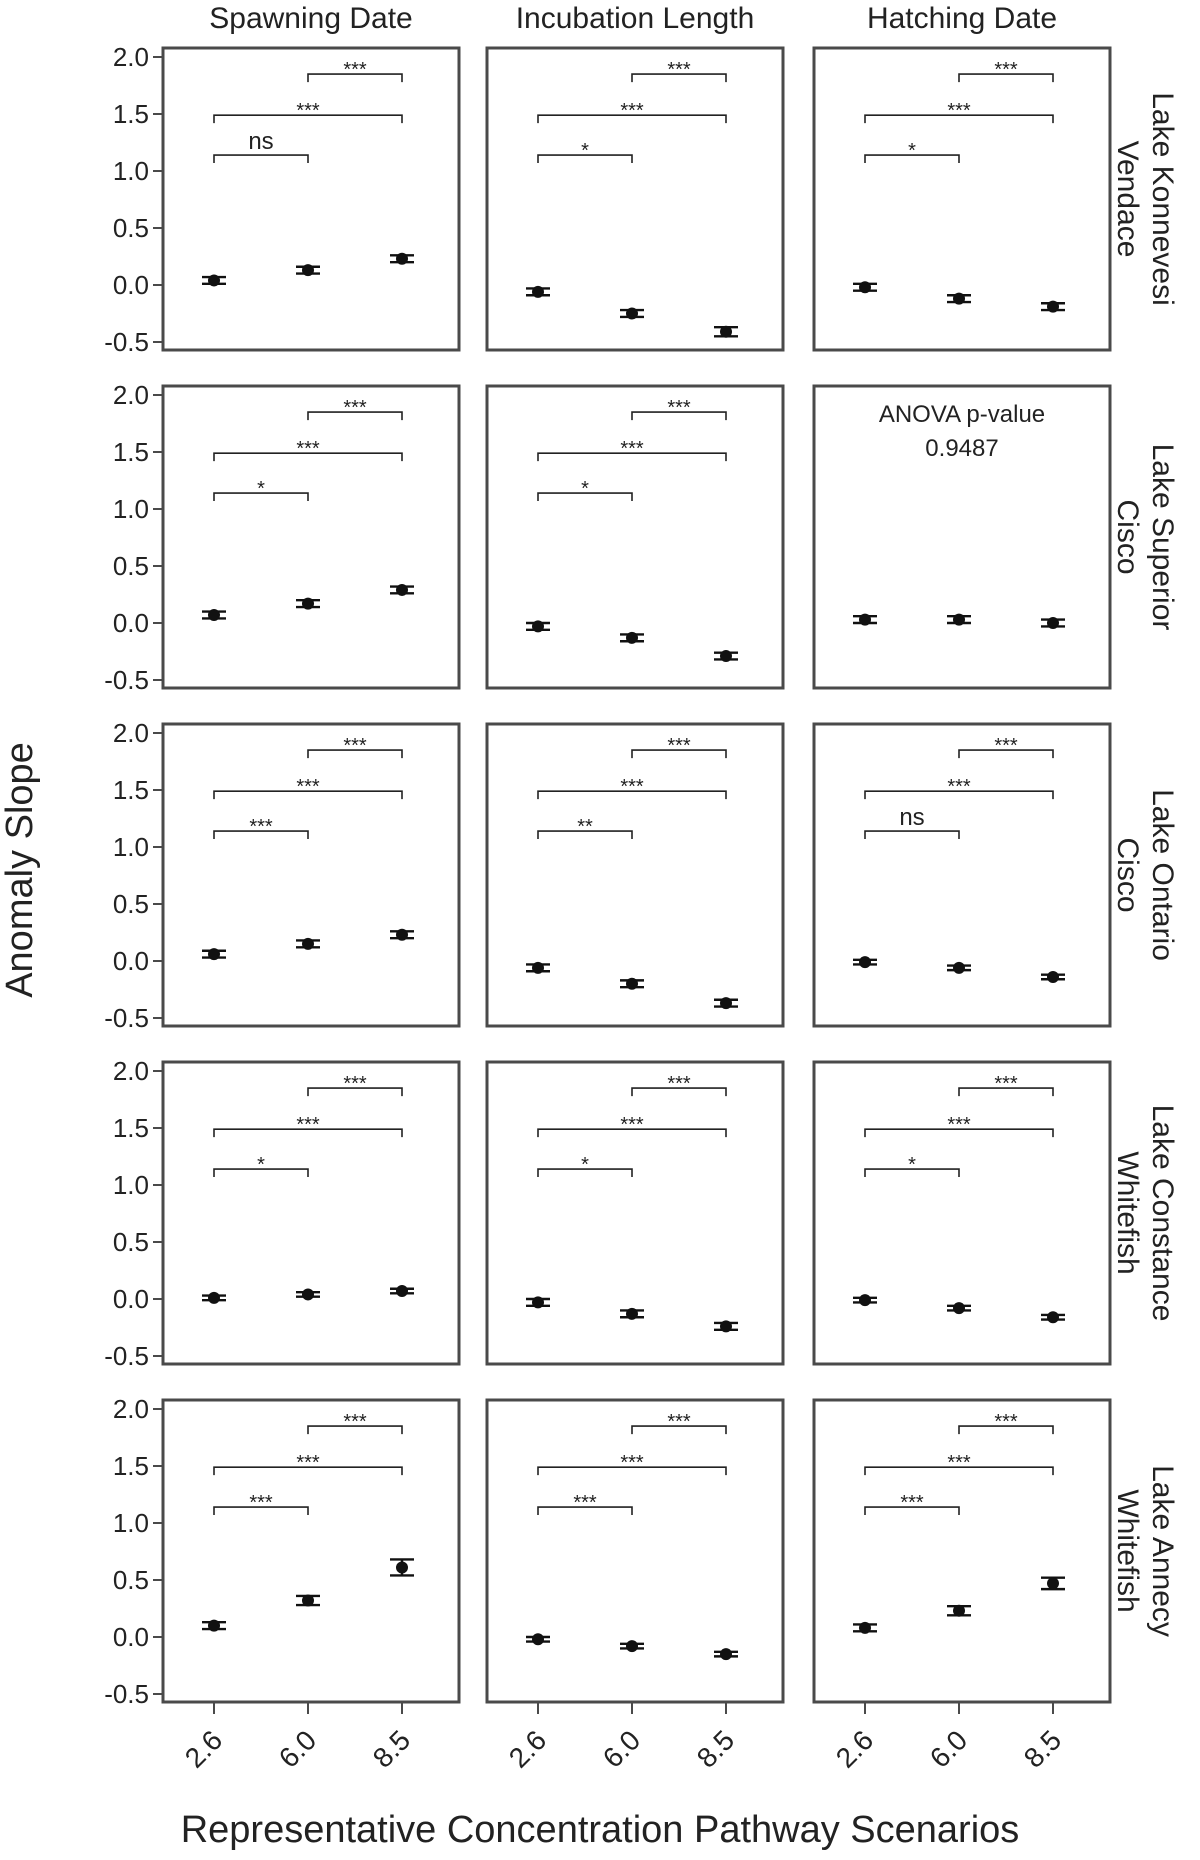  I want to click on column-header: Incubation Length, so click(635, 18).